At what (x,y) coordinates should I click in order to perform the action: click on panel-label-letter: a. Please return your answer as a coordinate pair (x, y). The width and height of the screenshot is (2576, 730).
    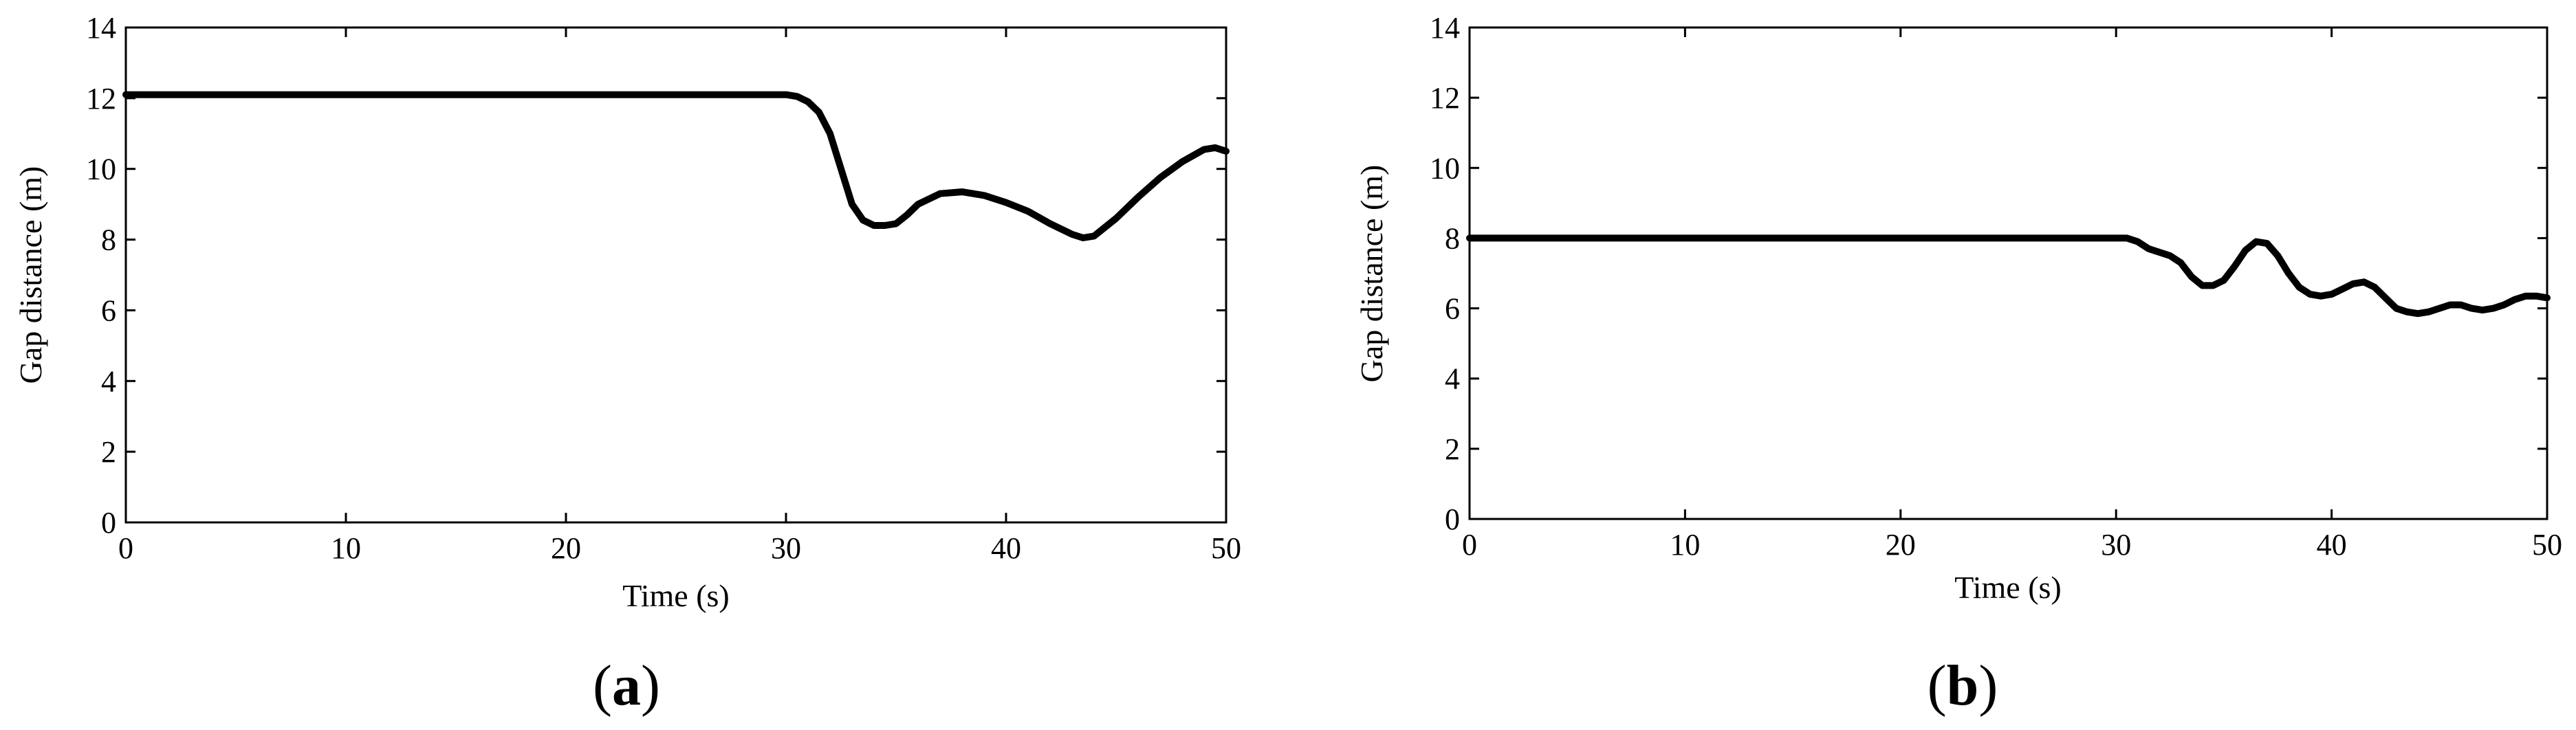
    Looking at the image, I should click on (626, 686).